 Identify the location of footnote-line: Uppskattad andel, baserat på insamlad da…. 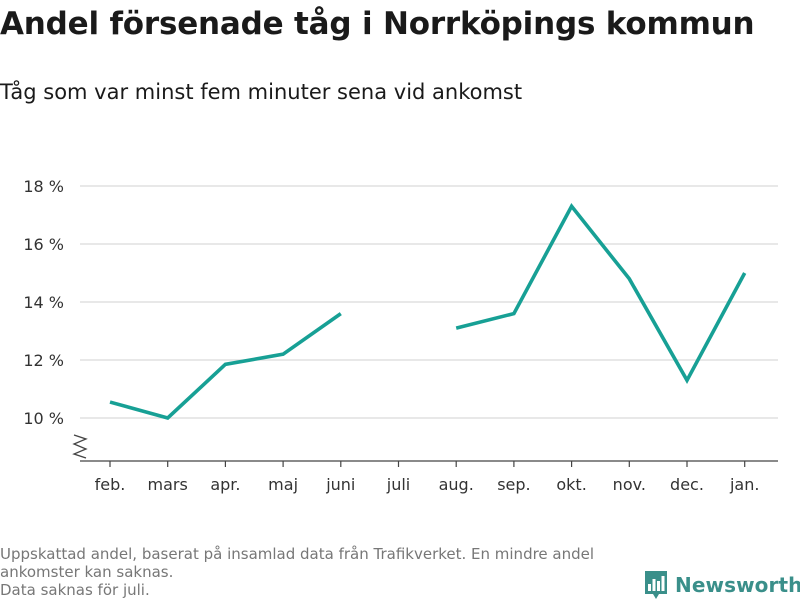
(297, 554).